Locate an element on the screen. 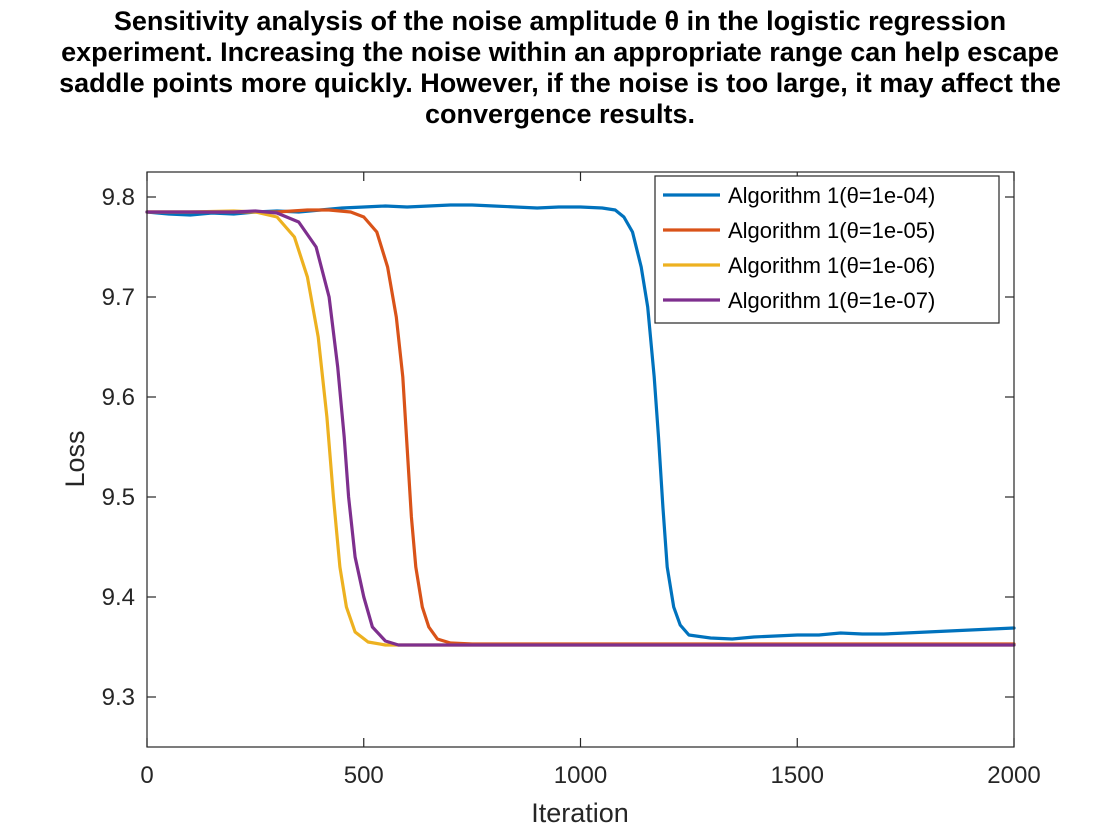 The height and width of the screenshot is (840, 1120). y-tick-label: 9.7 is located at coordinates (118, 297).